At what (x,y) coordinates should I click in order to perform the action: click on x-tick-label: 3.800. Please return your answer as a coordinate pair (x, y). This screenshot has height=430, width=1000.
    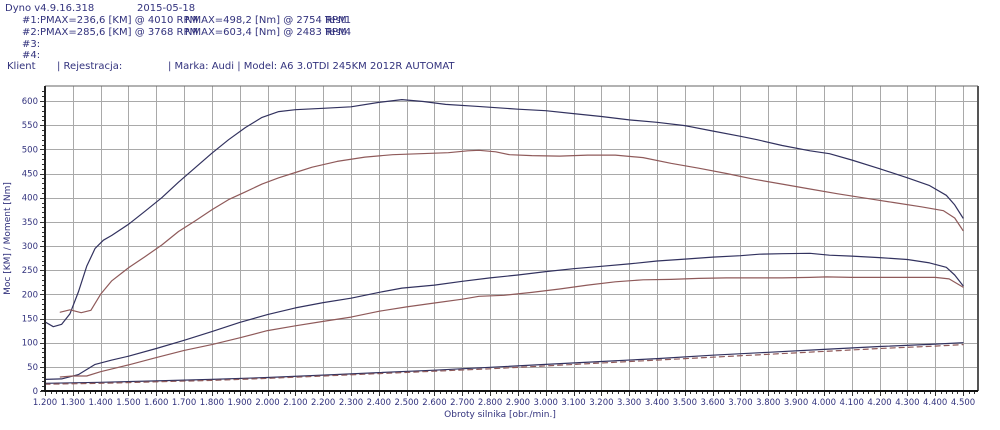
    Looking at the image, I should click on (768, 403).